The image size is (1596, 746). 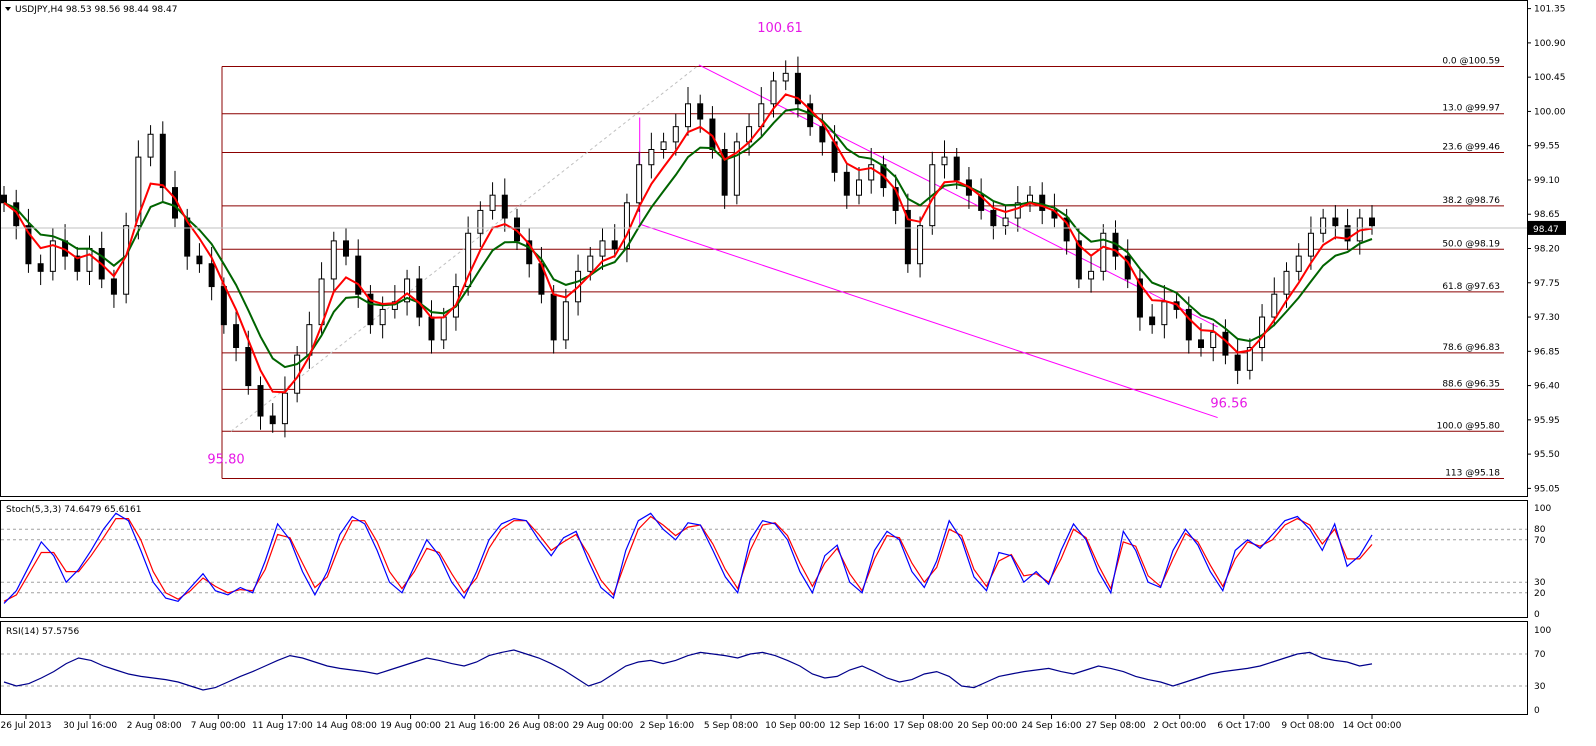 I want to click on stoch-tick-label-0: 100, so click(x=1542, y=509).